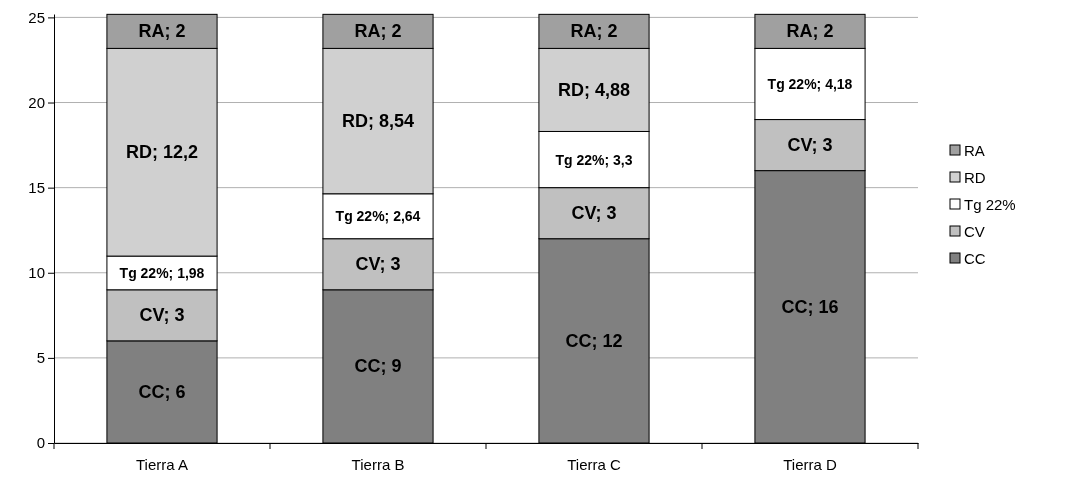 This screenshot has width=1067, height=491. What do you see at coordinates (378, 366) in the screenshot?
I see `data-label: CC; 9` at bounding box center [378, 366].